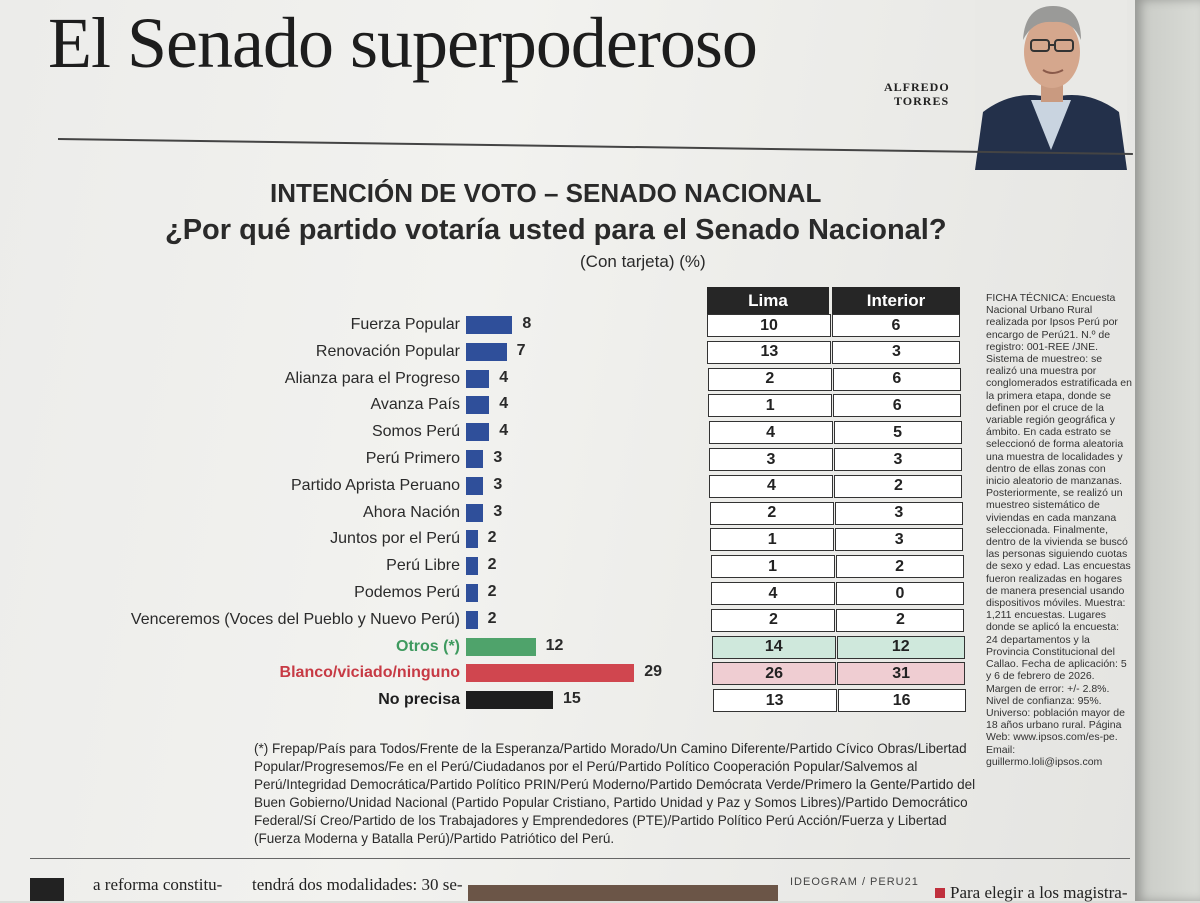  I want to click on illustration-strip, so click(623, 893).